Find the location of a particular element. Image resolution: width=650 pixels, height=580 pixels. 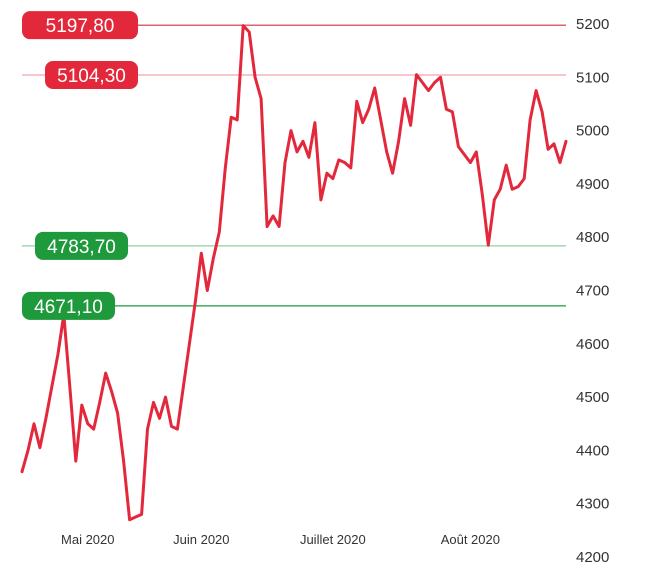

badge-label: 5197,80 is located at coordinates (80, 26).